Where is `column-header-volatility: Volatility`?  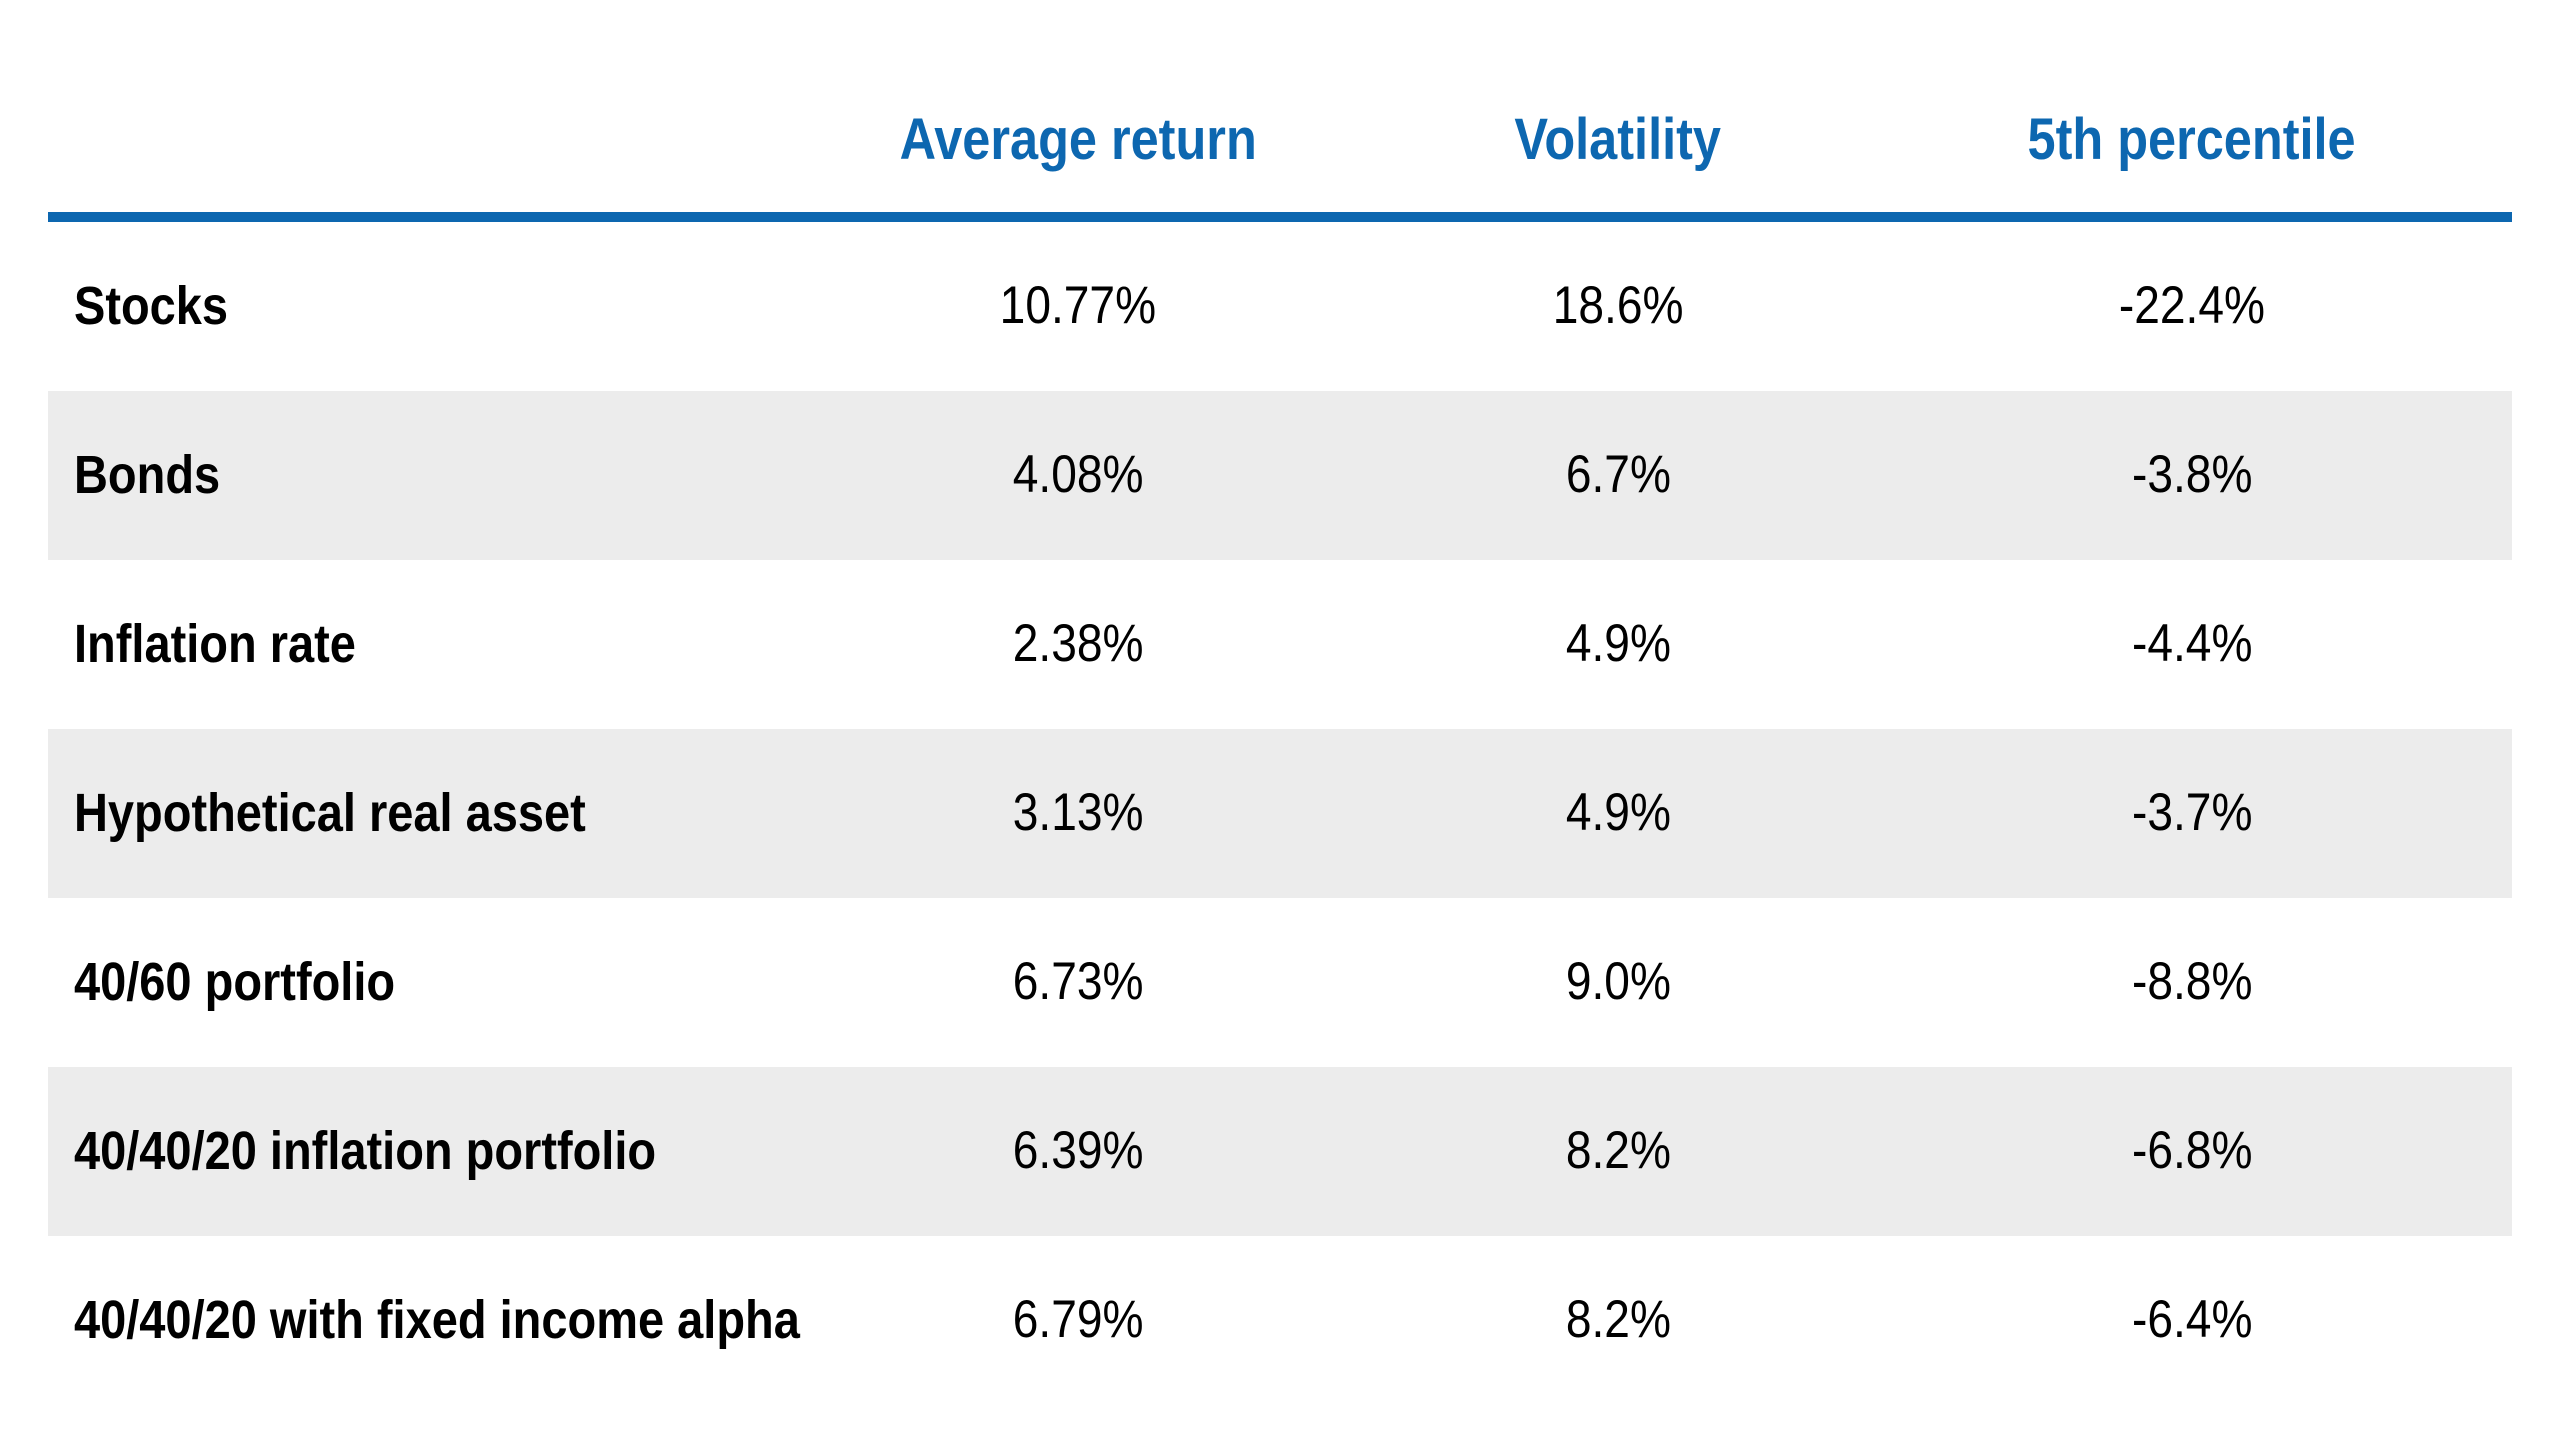 column-header-volatility: Volatility is located at coordinates (1618, 160).